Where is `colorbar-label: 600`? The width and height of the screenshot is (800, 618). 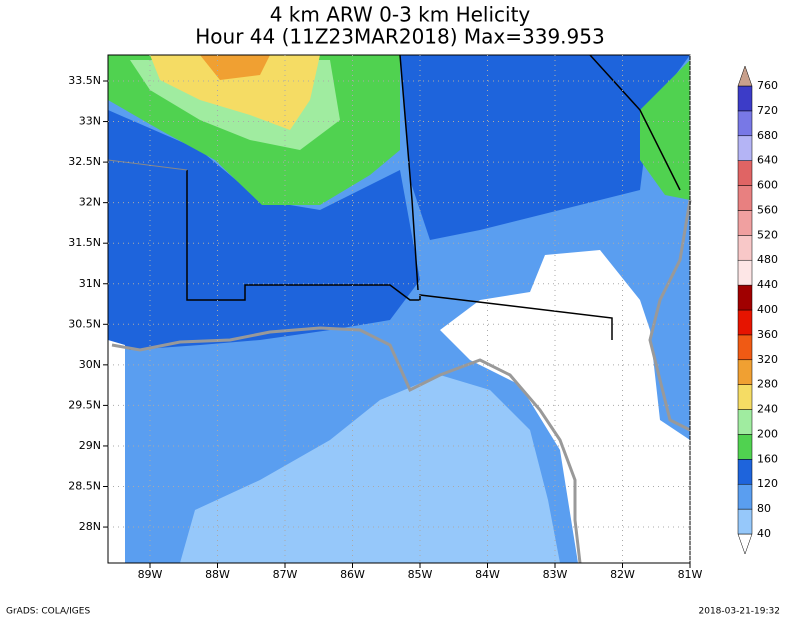
colorbar-label: 600 is located at coordinates (767, 185).